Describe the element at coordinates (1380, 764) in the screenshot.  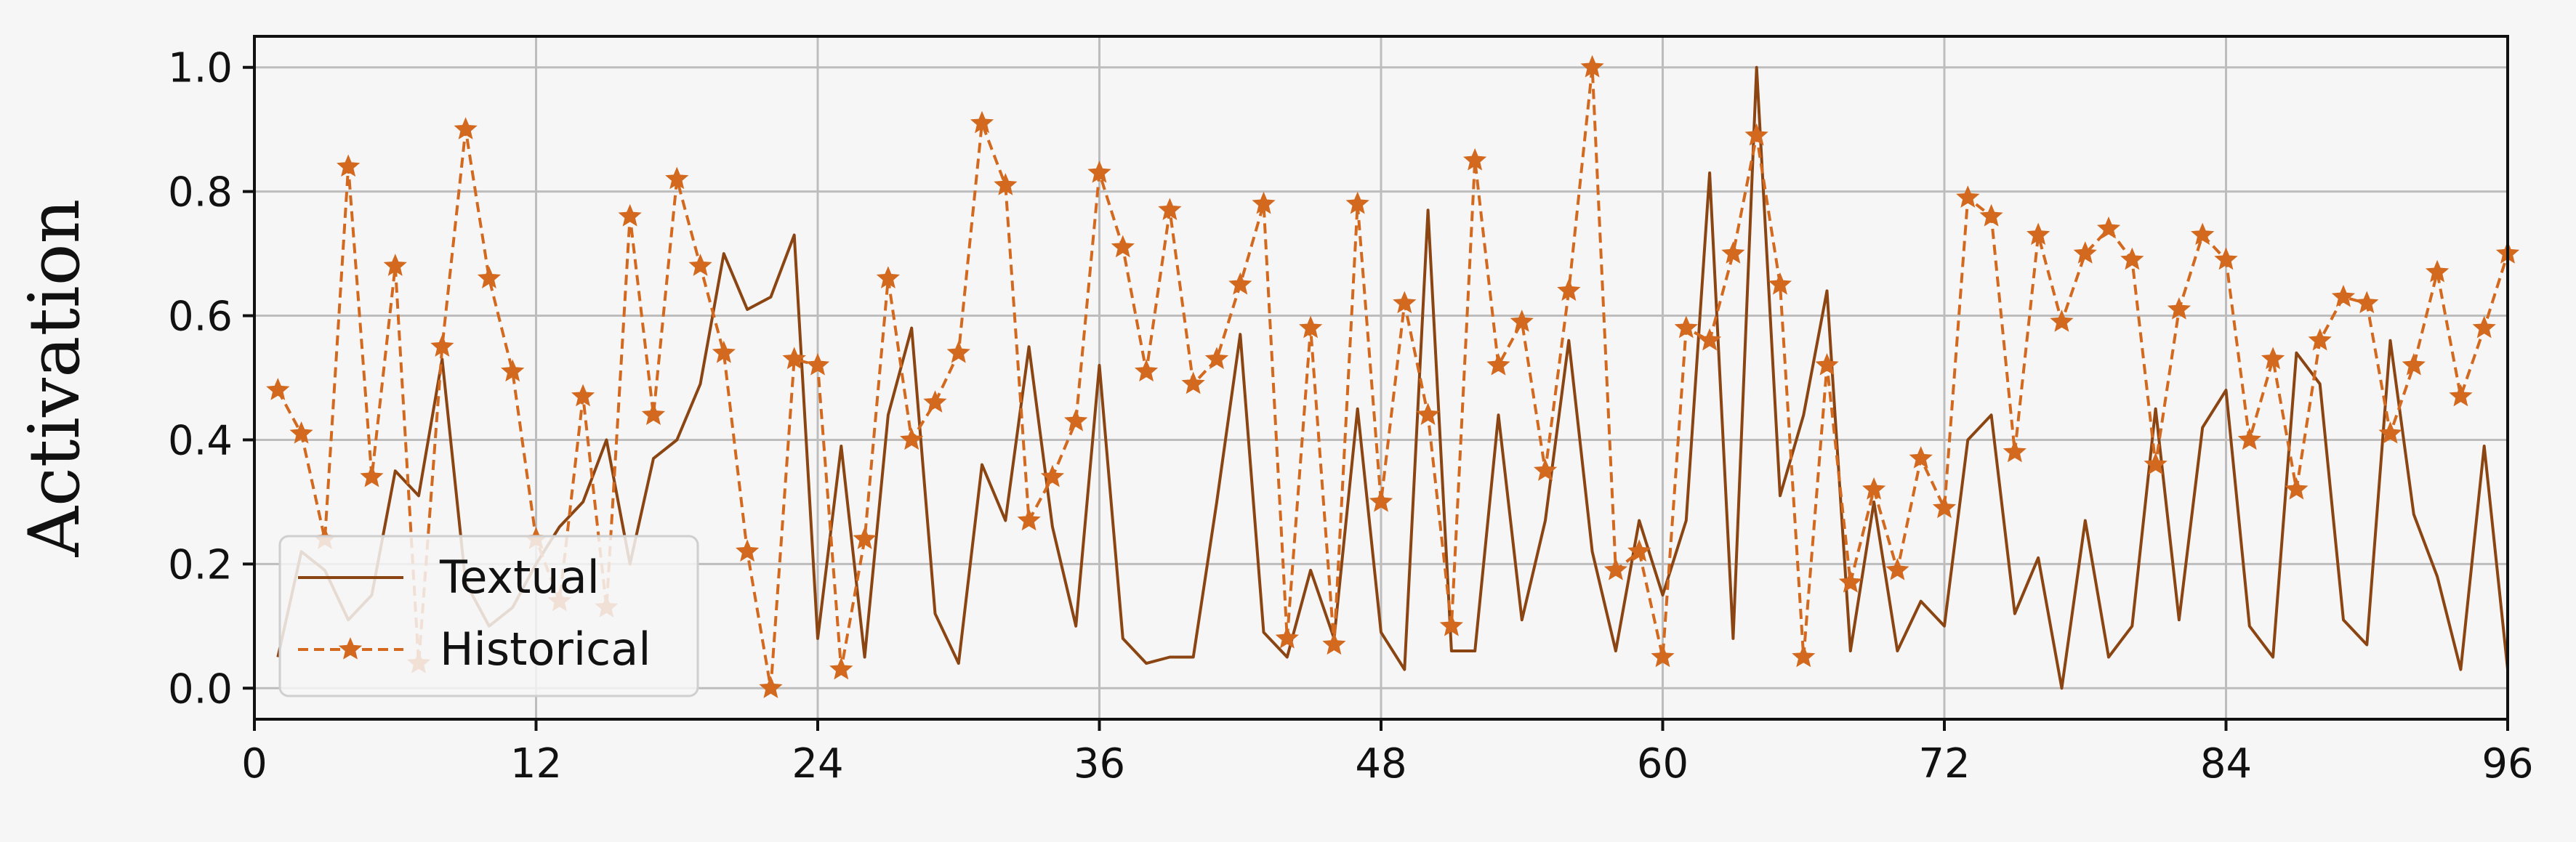
I see `x-tick-label: 48` at that location.